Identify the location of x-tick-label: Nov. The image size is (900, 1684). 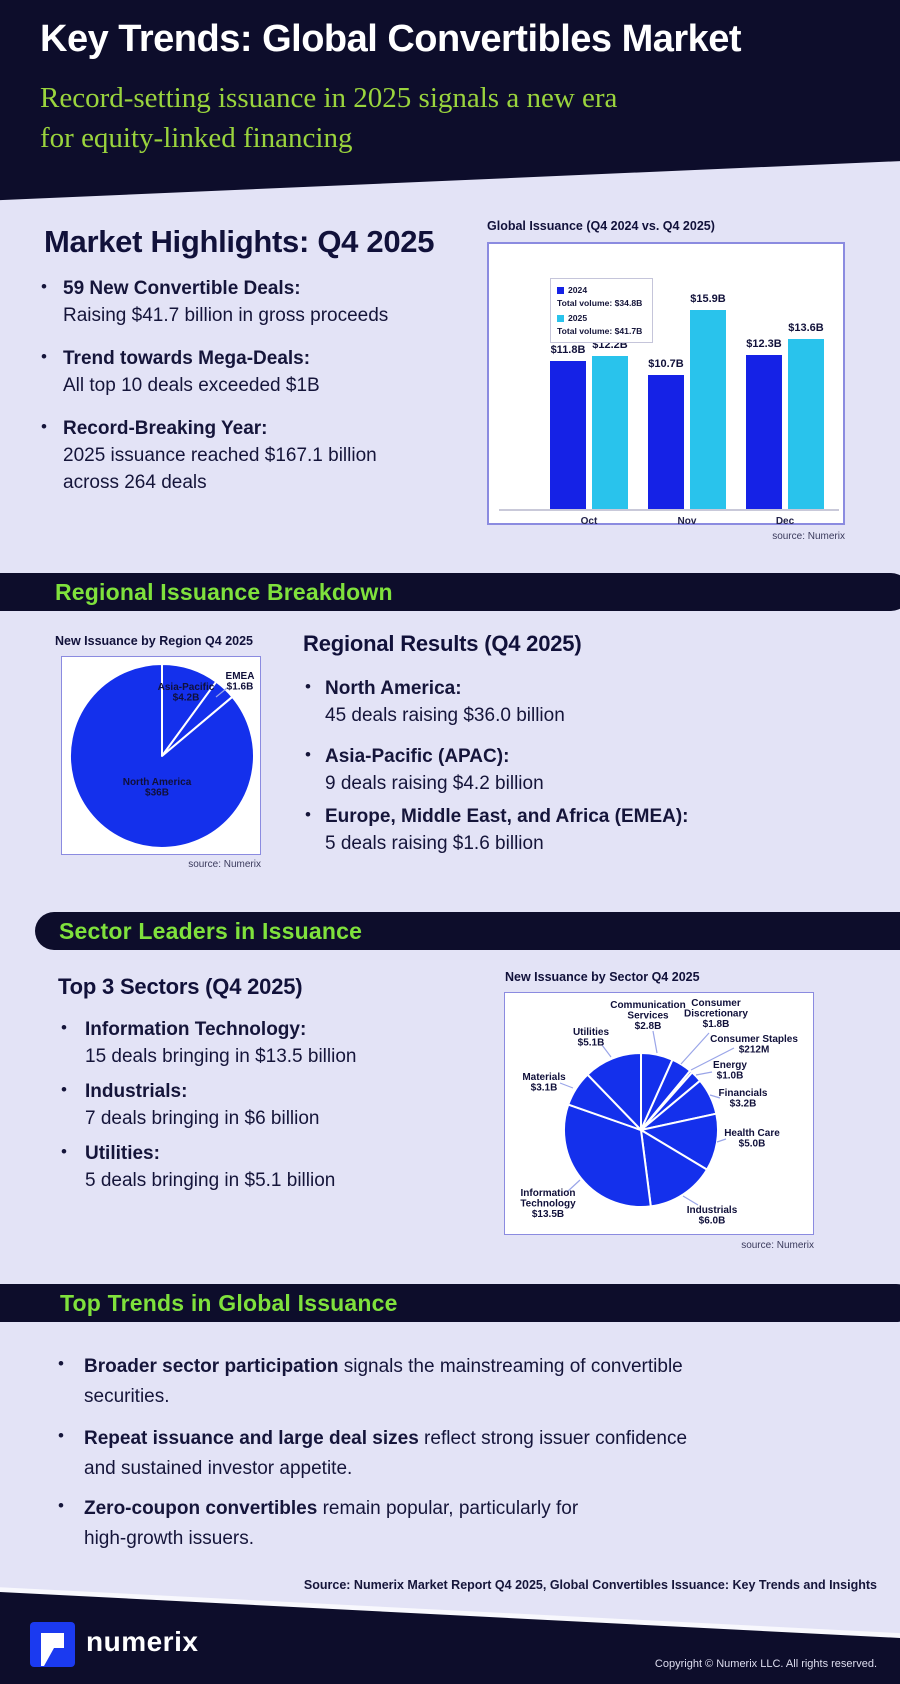
(687, 521).